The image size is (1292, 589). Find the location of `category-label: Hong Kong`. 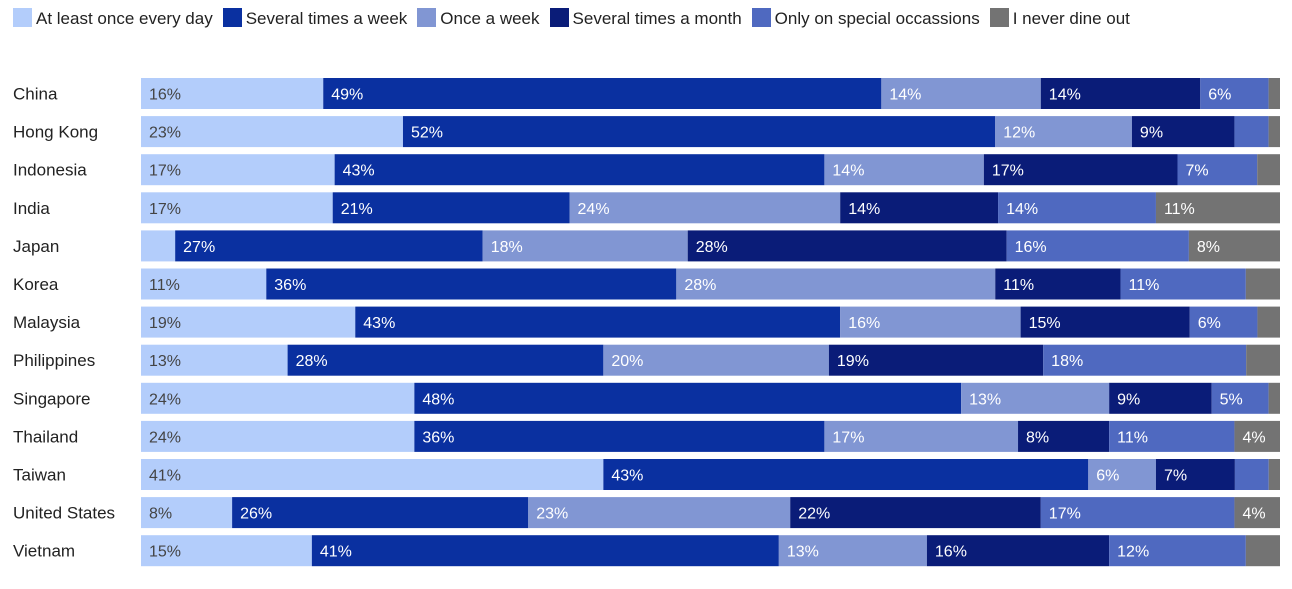

category-label: Hong Kong is located at coordinates (55, 132).